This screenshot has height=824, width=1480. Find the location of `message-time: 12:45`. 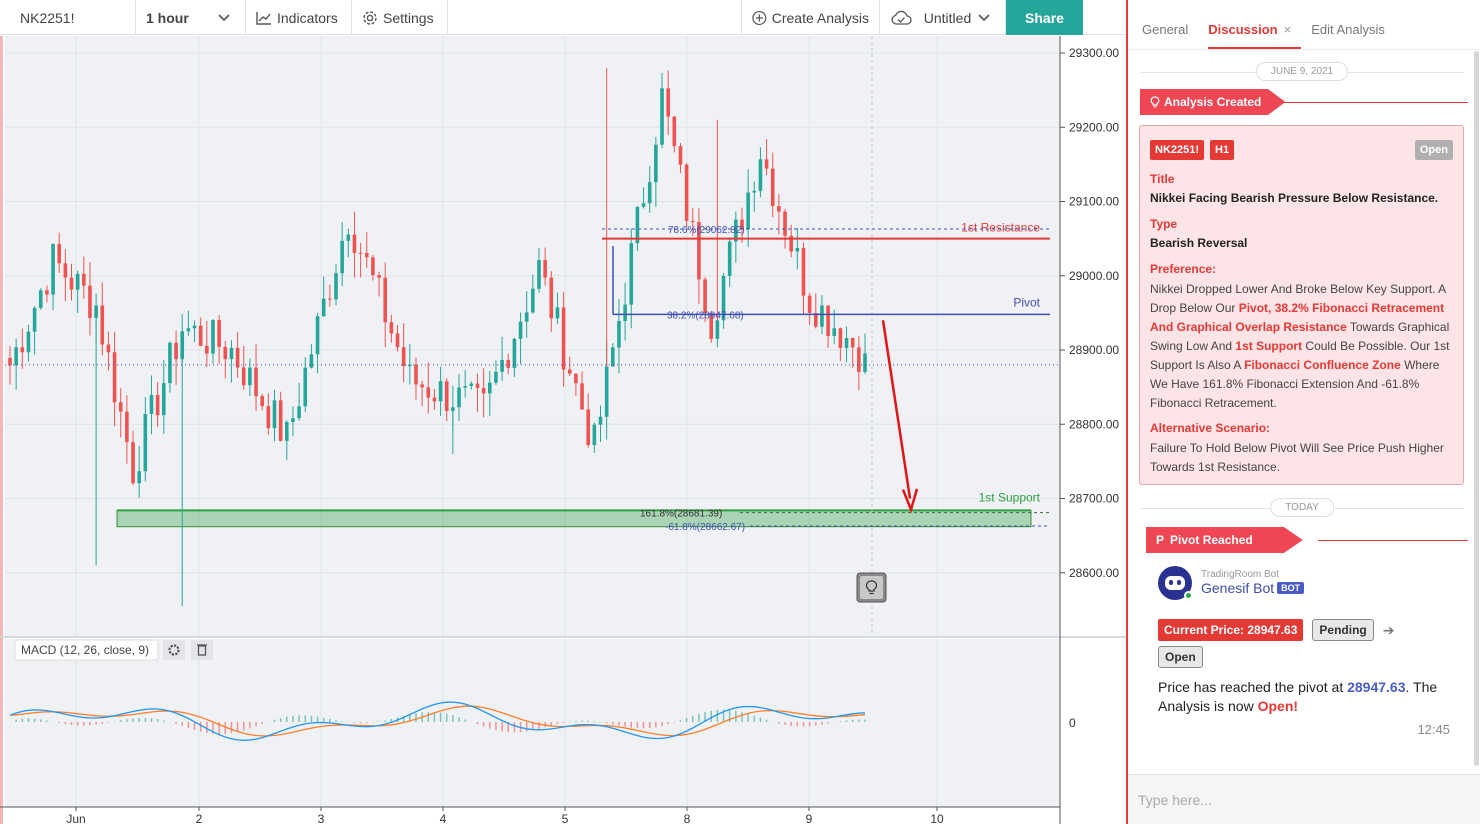

message-time: 12:45 is located at coordinates (1433, 729).